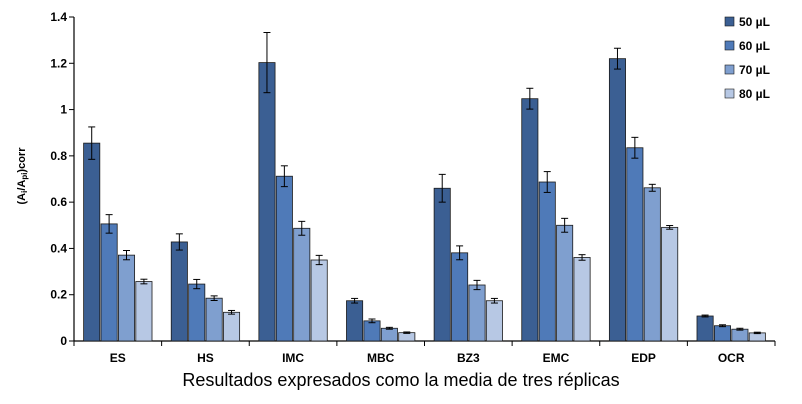 This screenshot has height=404, width=802. What do you see at coordinates (754, 22) in the screenshot?
I see `legend-label: 50 µL` at bounding box center [754, 22].